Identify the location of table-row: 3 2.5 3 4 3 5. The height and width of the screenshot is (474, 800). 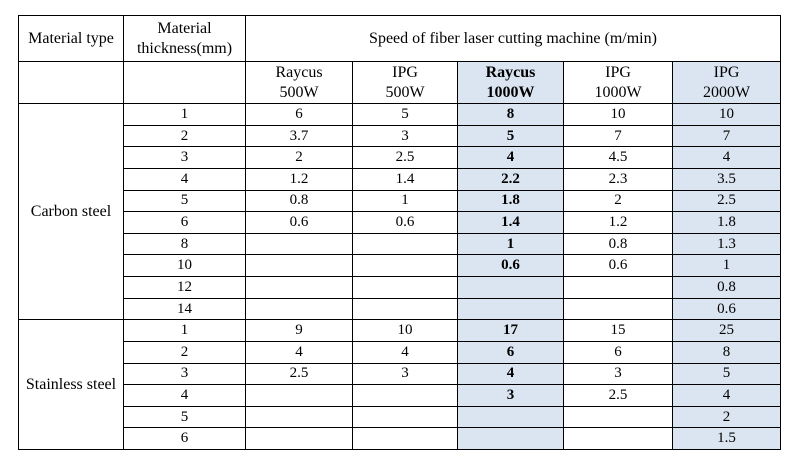
(400, 374).